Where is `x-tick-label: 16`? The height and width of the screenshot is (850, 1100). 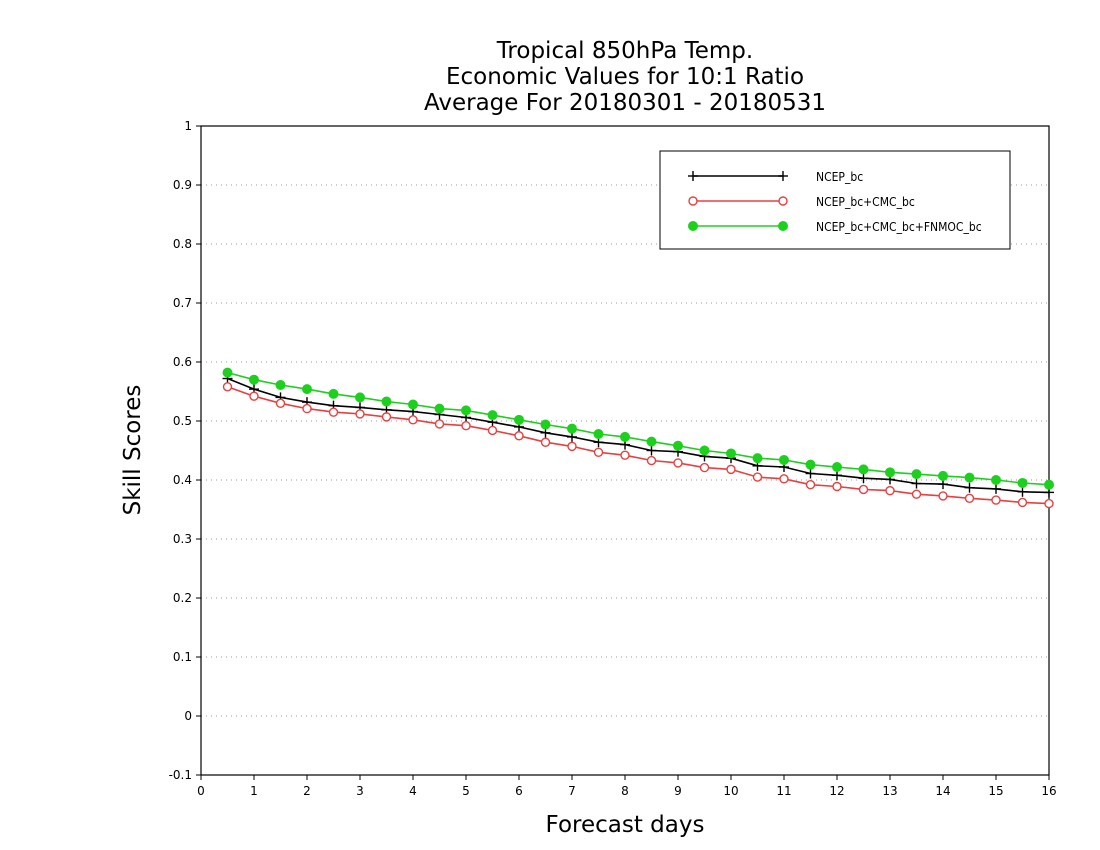
x-tick-label: 16 is located at coordinates (1048, 791).